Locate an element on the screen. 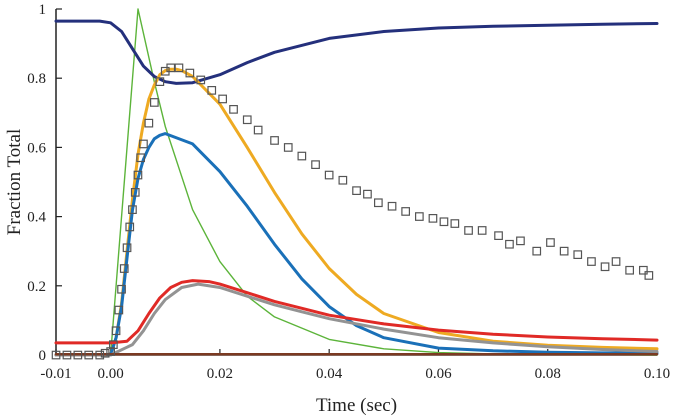 The width and height of the screenshot is (680, 418). series-line-navy is located at coordinates (356, 52).